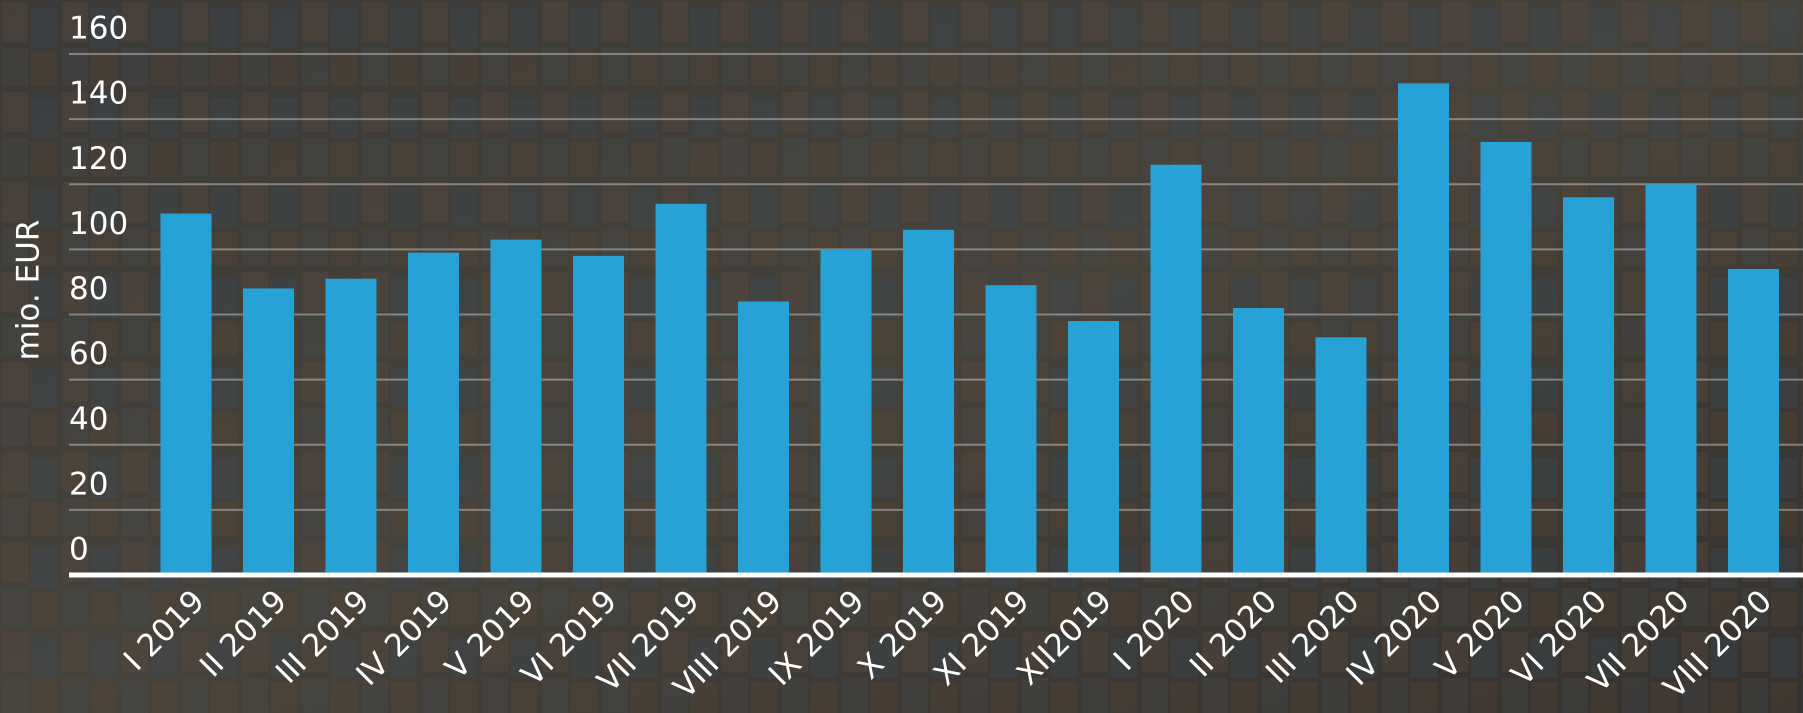 The width and height of the screenshot is (1803, 713). What do you see at coordinates (88, 484) in the screenshot?
I see `y-tick-label: 20` at bounding box center [88, 484].